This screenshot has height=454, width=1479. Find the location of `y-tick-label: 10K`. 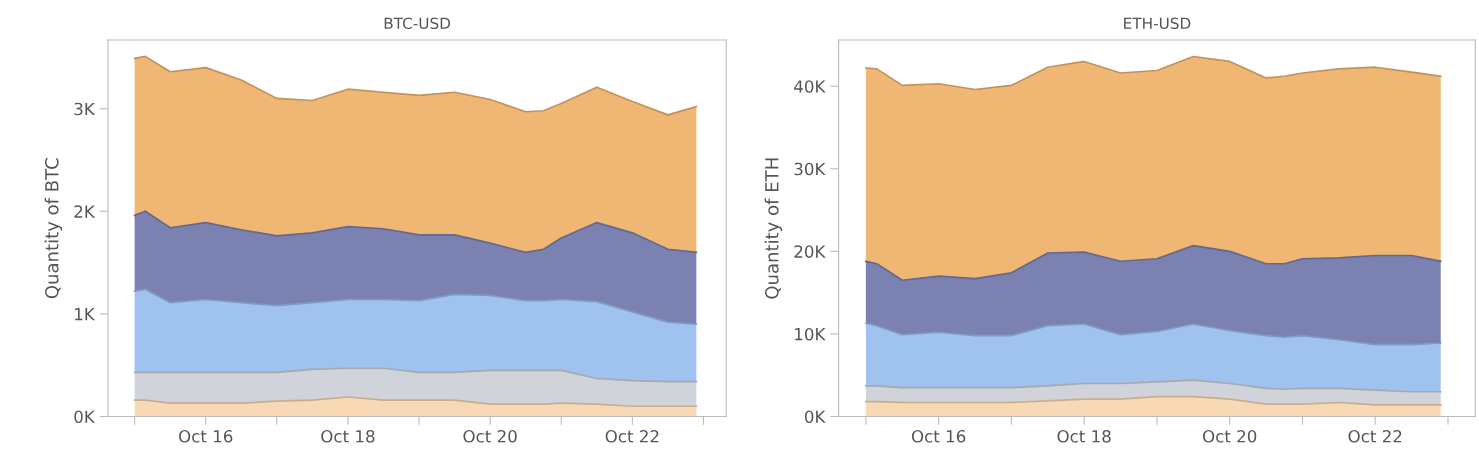

y-tick-label: 10K is located at coordinates (810, 334).